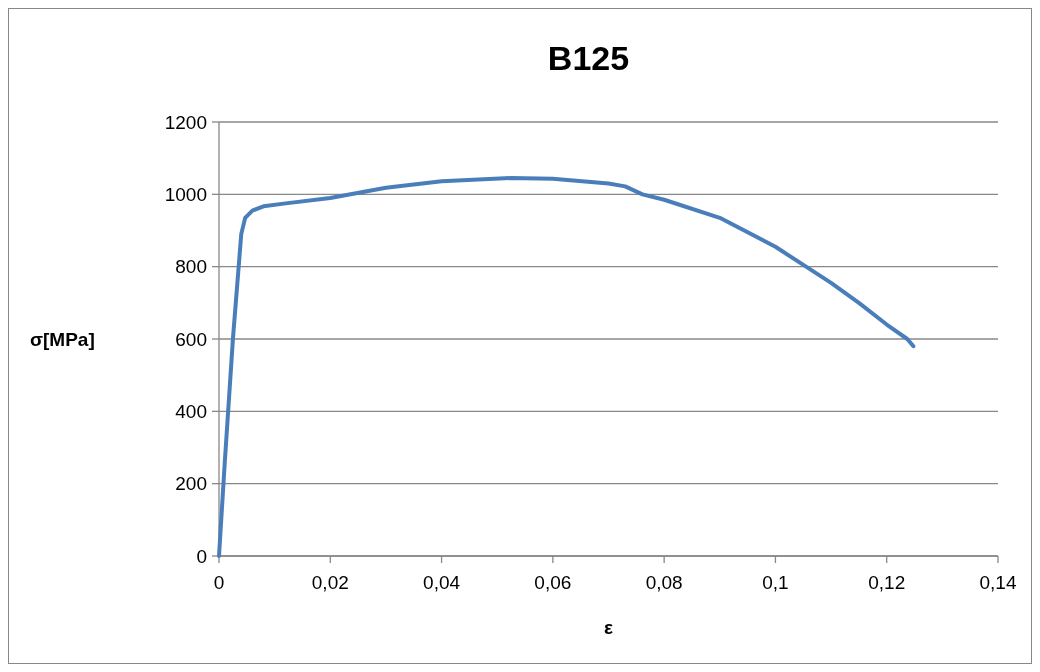 This screenshot has height=672, width=1040. I want to click on y-tick-label: 1200, so click(185, 122).